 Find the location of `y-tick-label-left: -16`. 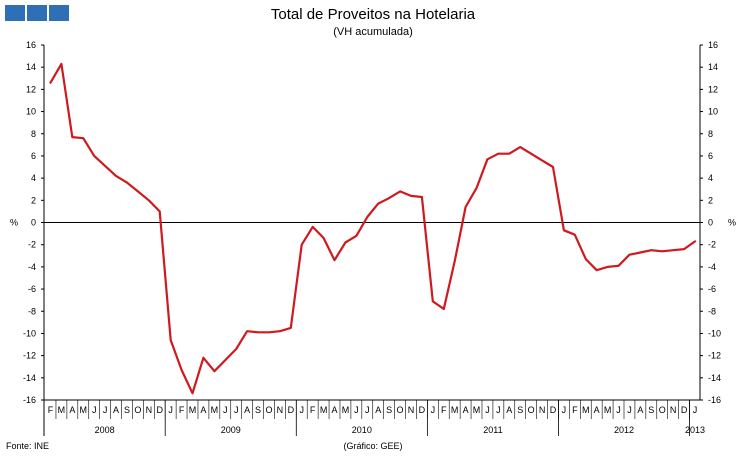

y-tick-label-left: -16 is located at coordinates (29, 400).